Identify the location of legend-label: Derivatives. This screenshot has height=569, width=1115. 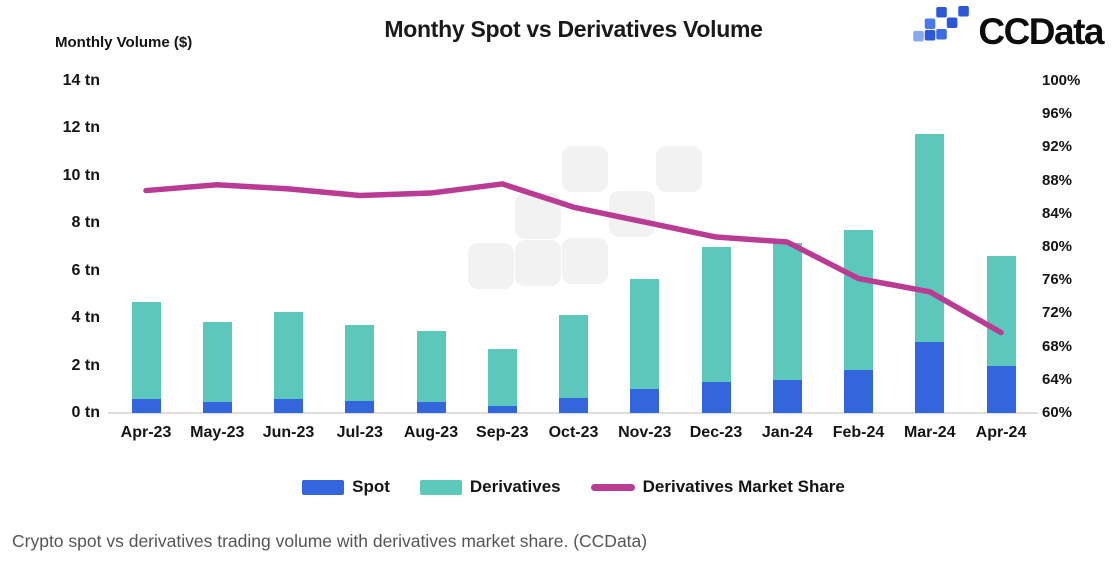
(515, 486).